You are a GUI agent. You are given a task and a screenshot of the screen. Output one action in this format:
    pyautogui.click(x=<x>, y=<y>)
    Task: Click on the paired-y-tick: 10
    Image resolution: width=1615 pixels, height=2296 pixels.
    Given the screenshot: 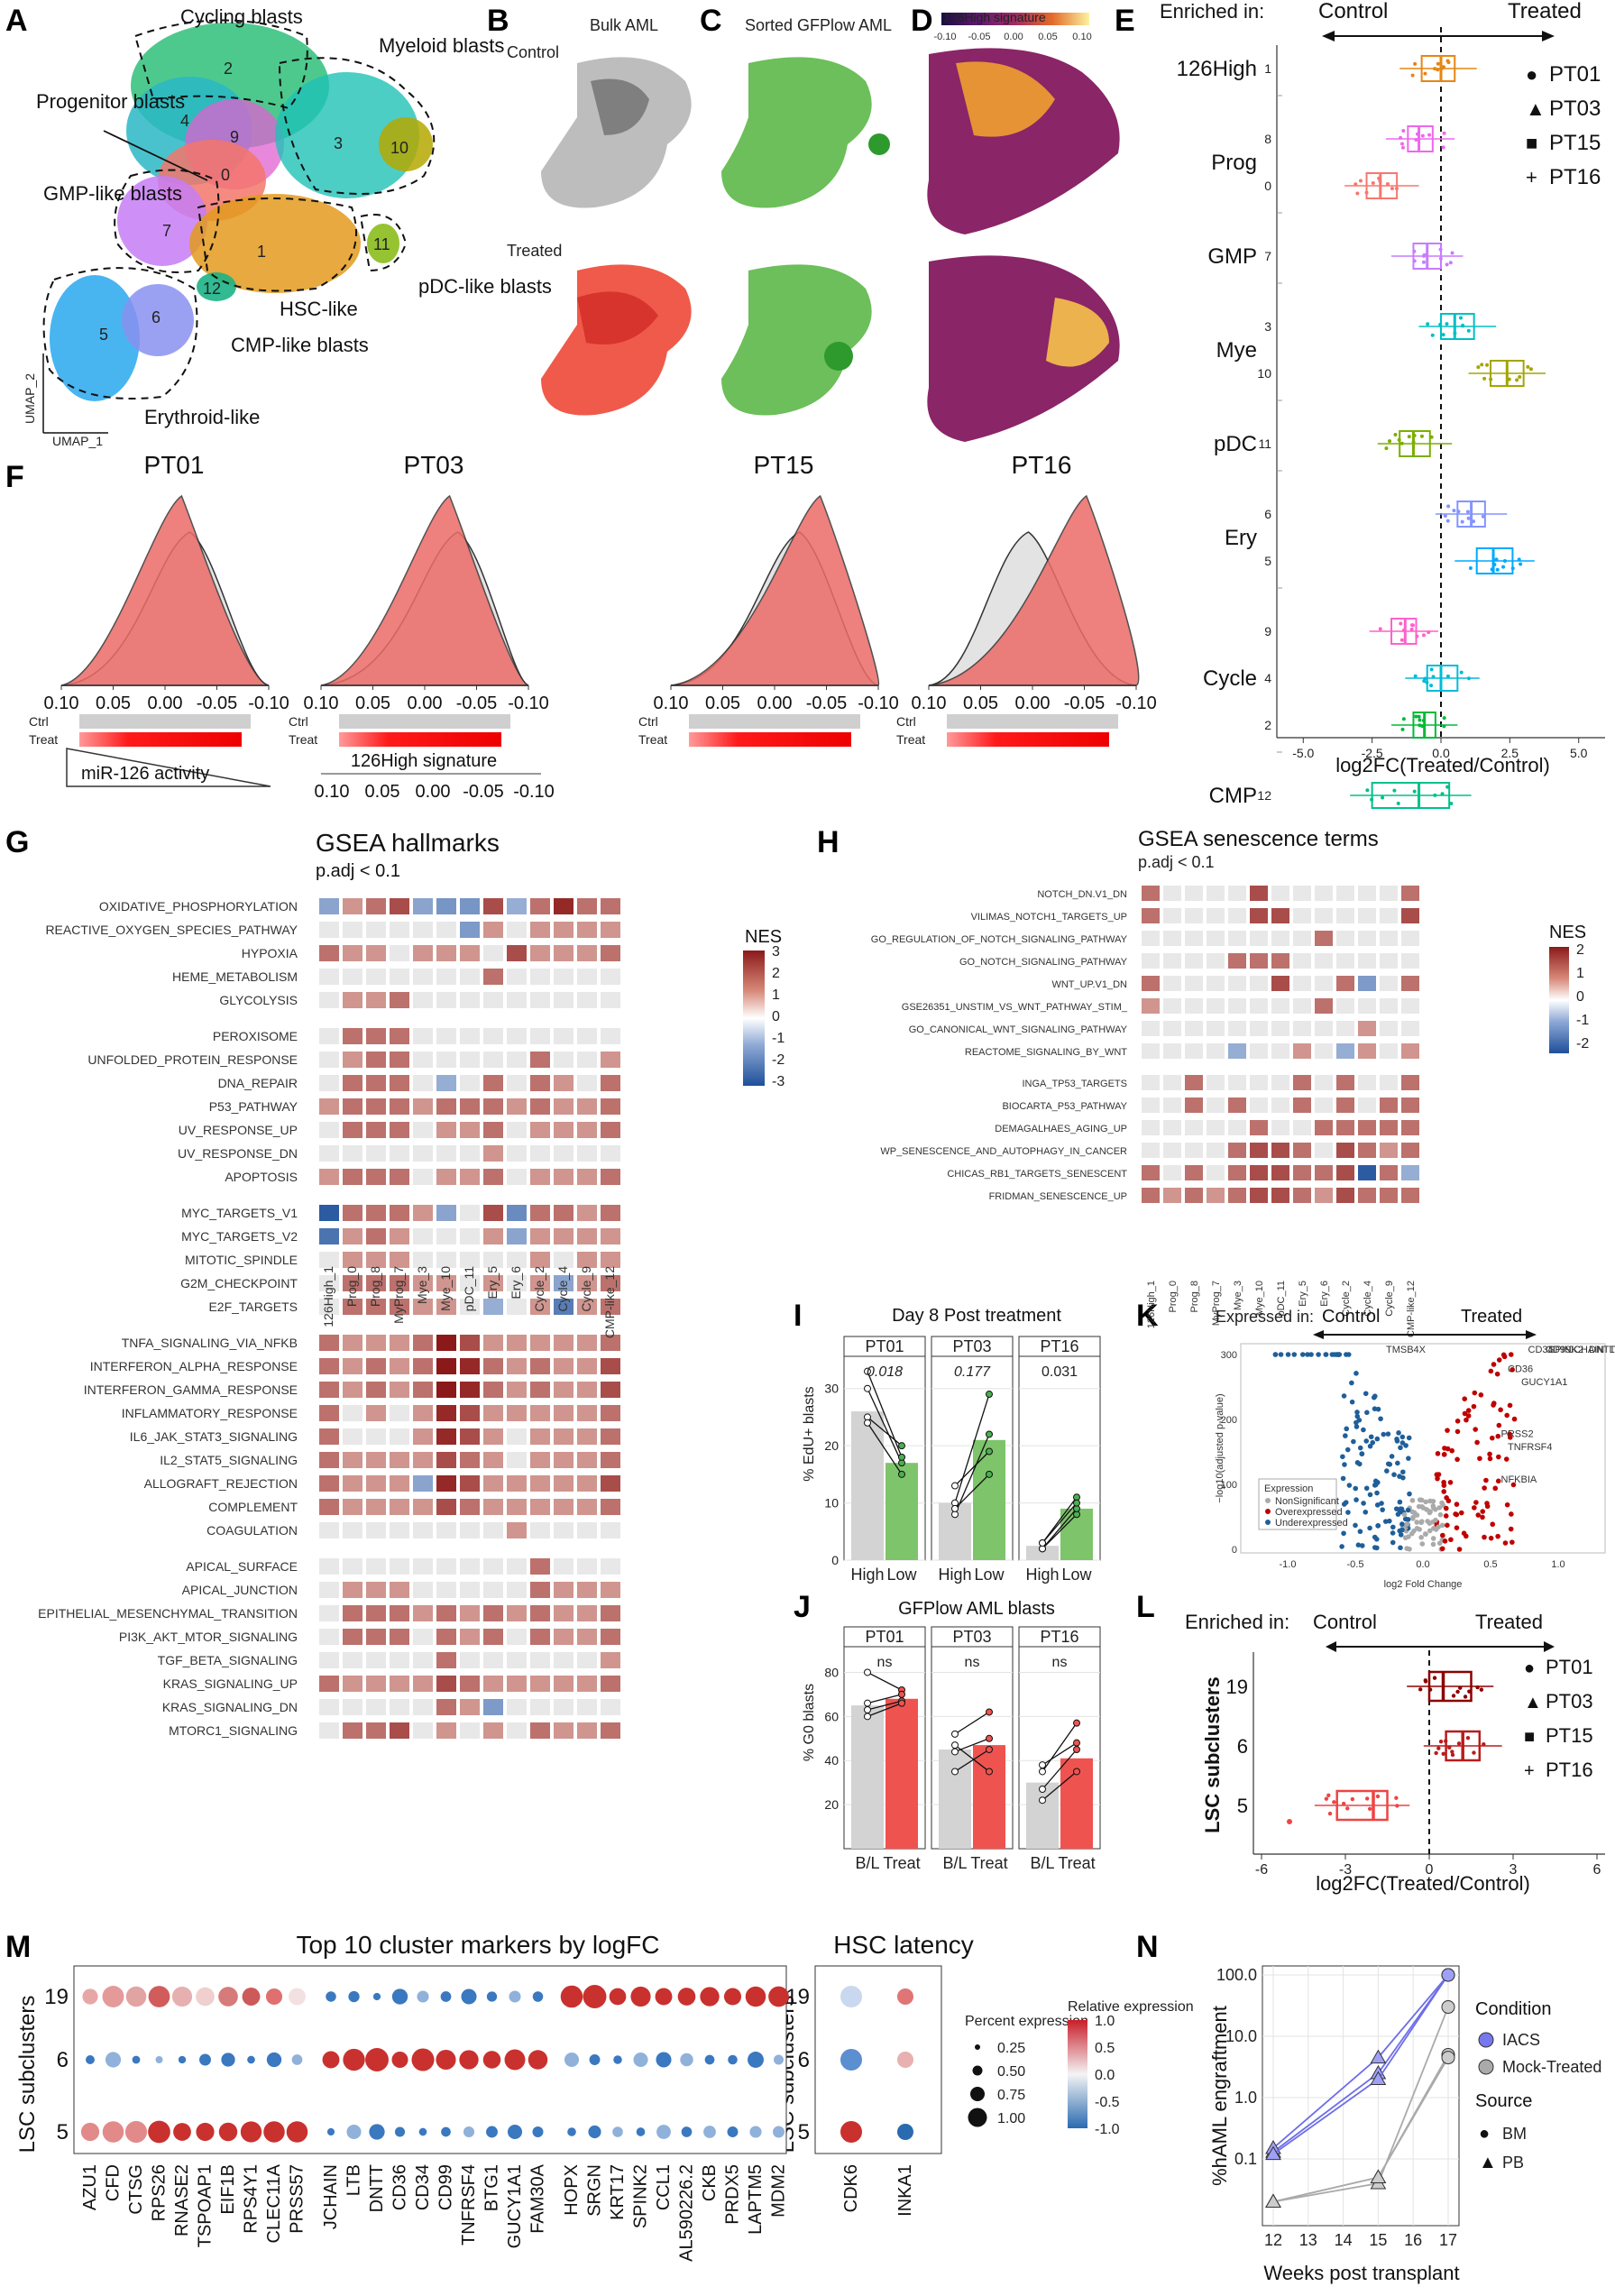 What is the action you would take?
    pyautogui.click(x=831, y=1503)
    